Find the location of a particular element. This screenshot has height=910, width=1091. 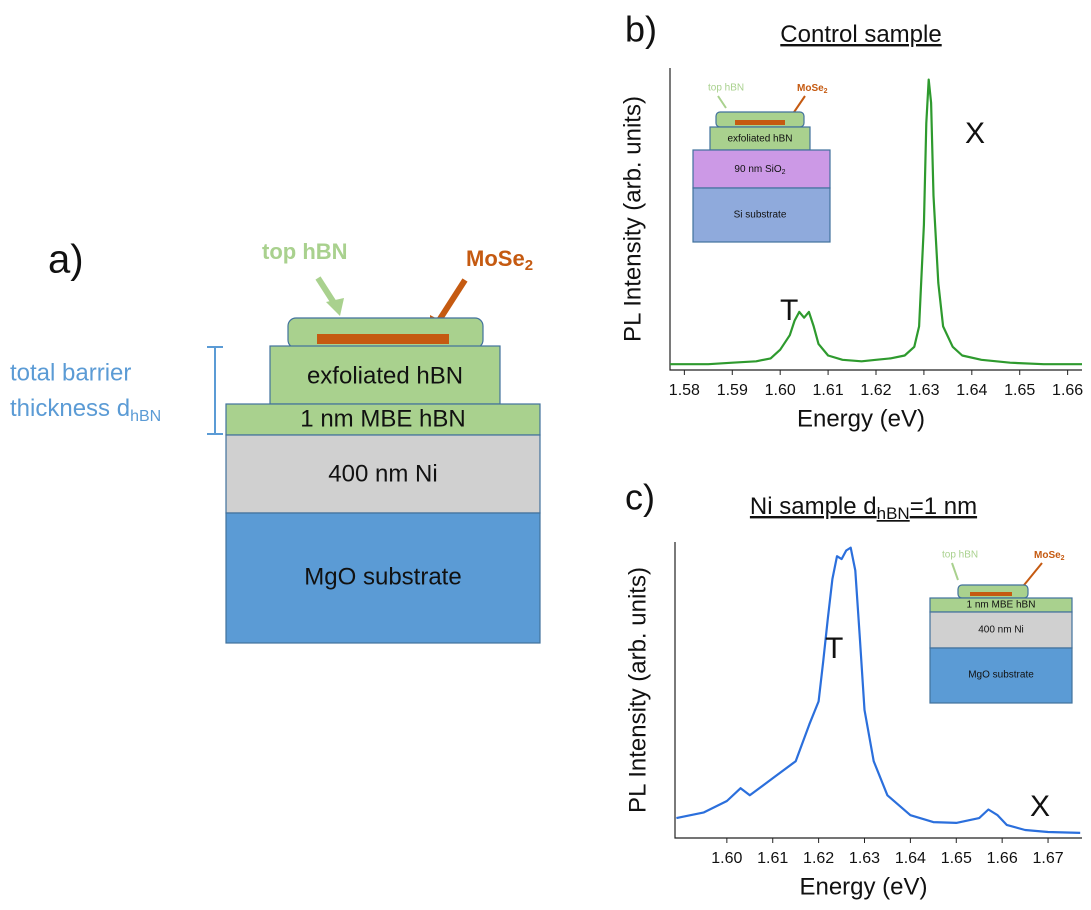

panel-label: a) is located at coordinates (66, 260).